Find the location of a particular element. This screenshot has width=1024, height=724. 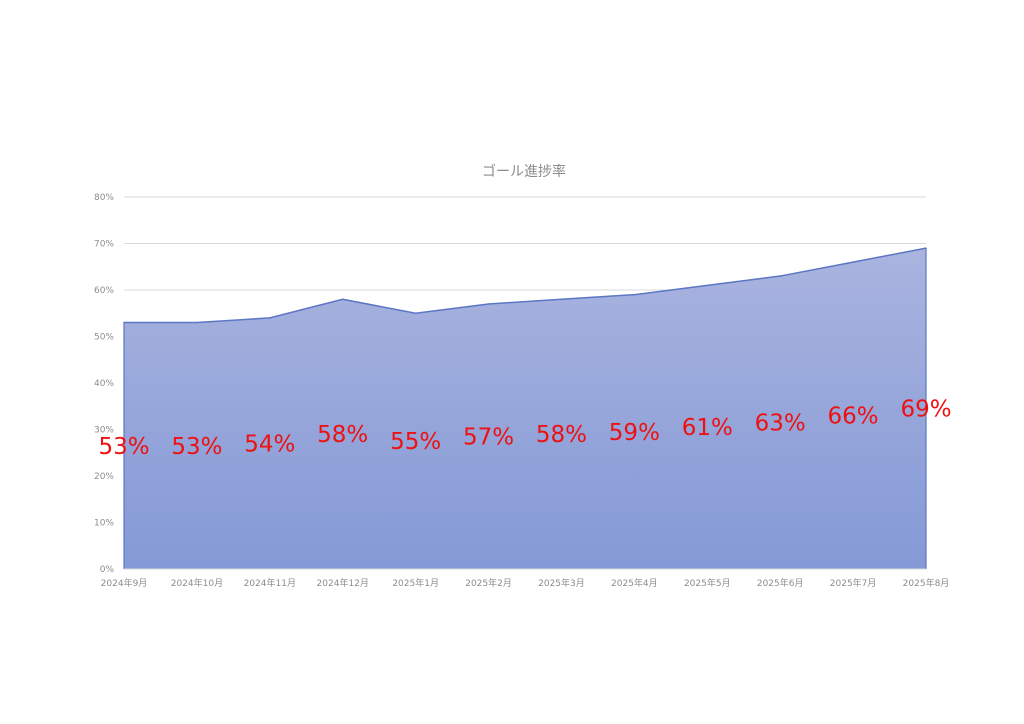

y-axis: 0% 10% 20% 30% 40% 50% 60% 70% 80% is located at coordinates (104, 384).